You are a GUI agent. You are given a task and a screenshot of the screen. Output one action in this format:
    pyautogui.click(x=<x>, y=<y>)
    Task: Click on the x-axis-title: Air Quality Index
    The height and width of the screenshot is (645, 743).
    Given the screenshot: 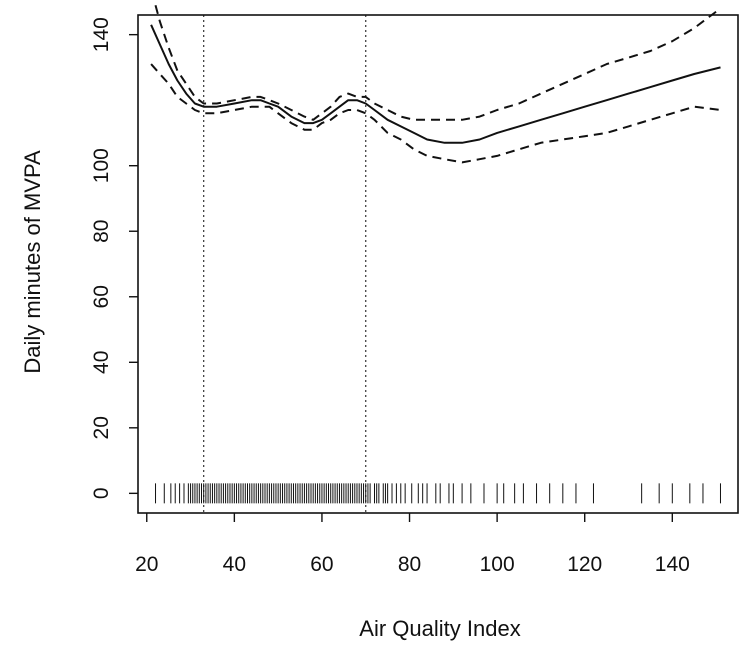 What is the action you would take?
    pyautogui.click(x=439, y=628)
    